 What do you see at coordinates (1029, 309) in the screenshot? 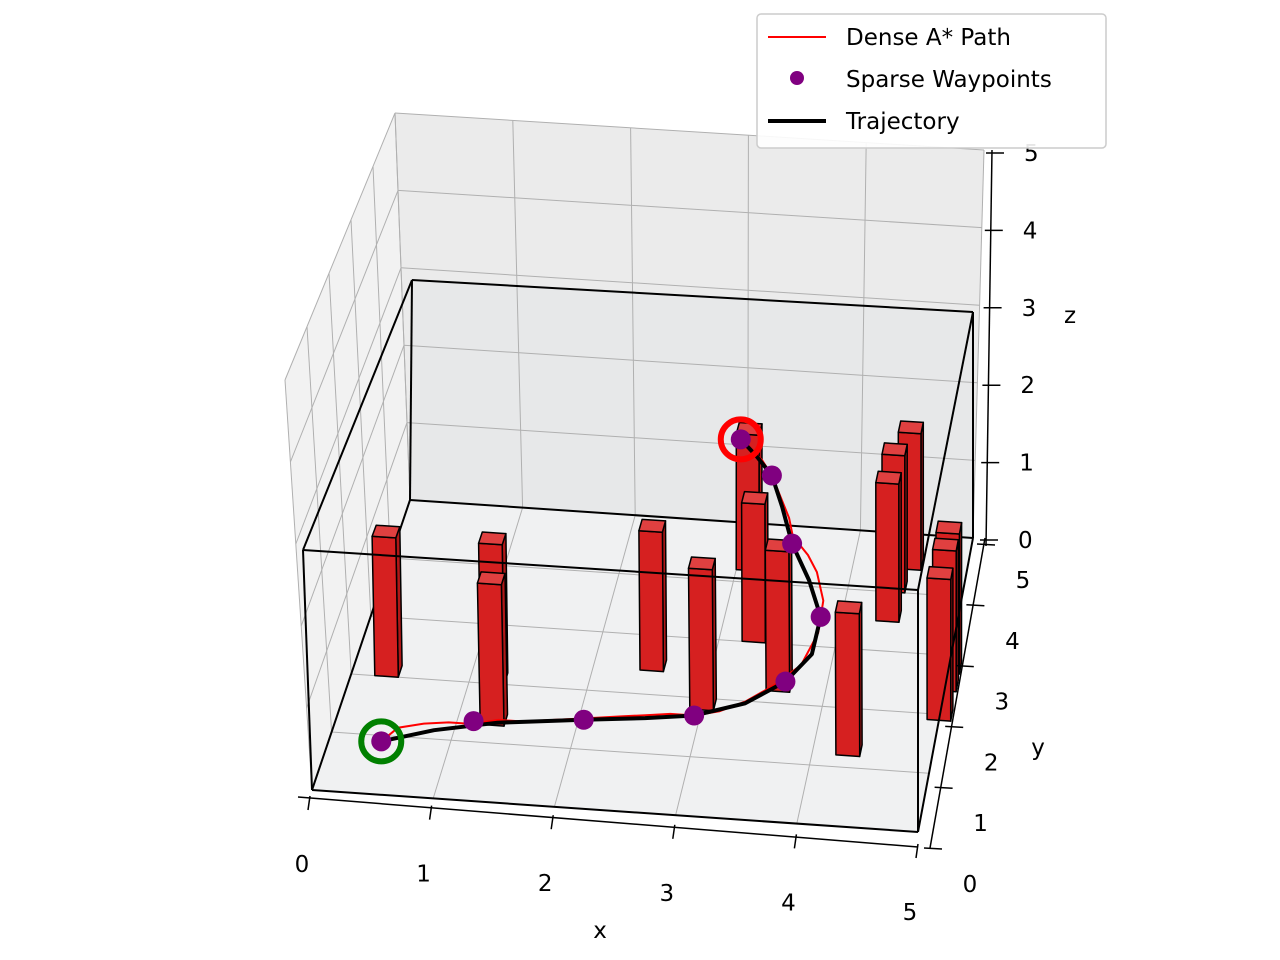
I see `z-tick-label: 3` at bounding box center [1029, 309].